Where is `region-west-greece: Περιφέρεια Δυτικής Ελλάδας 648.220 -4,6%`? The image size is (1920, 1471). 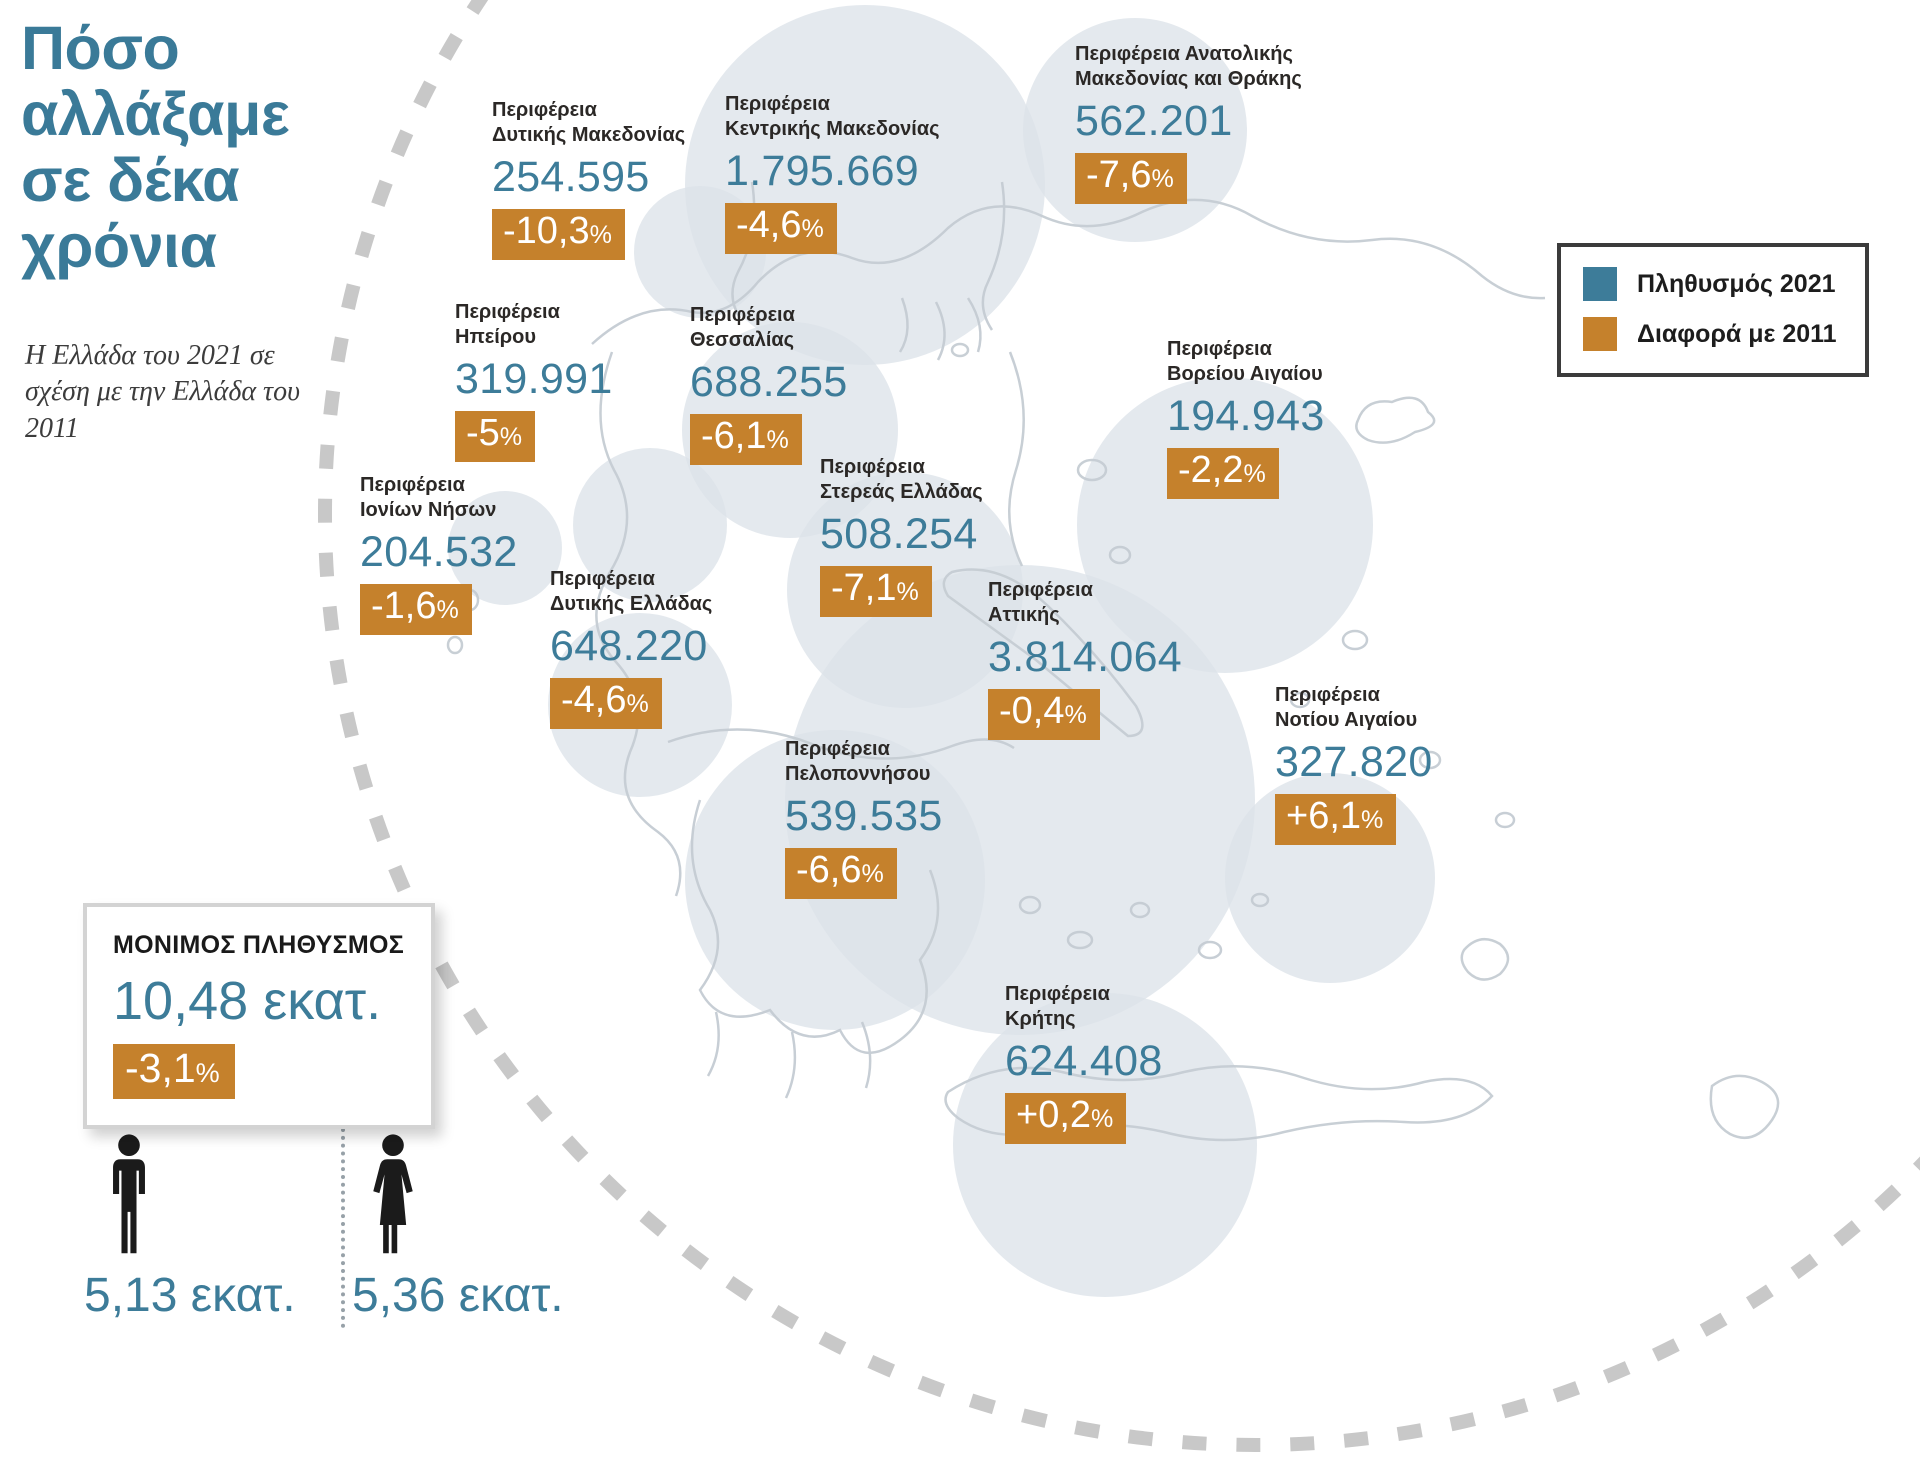
region-west-greece: Περιφέρεια Δυτικής Ελλάδας 648.220 -4,6% is located at coordinates (631, 648).